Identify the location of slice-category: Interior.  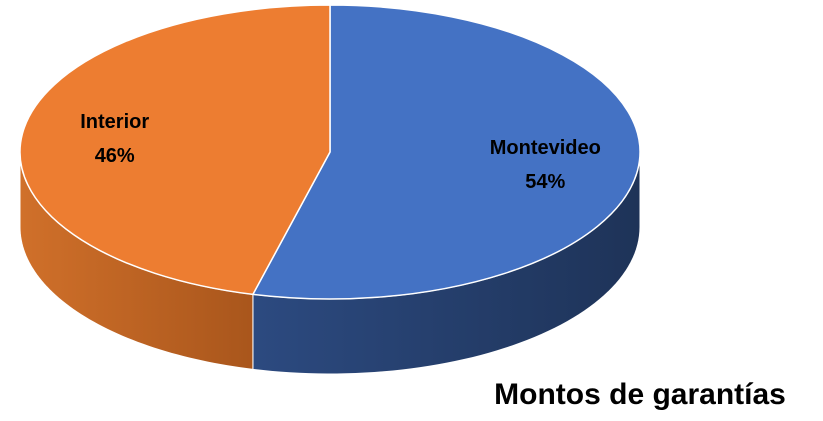
(114, 122).